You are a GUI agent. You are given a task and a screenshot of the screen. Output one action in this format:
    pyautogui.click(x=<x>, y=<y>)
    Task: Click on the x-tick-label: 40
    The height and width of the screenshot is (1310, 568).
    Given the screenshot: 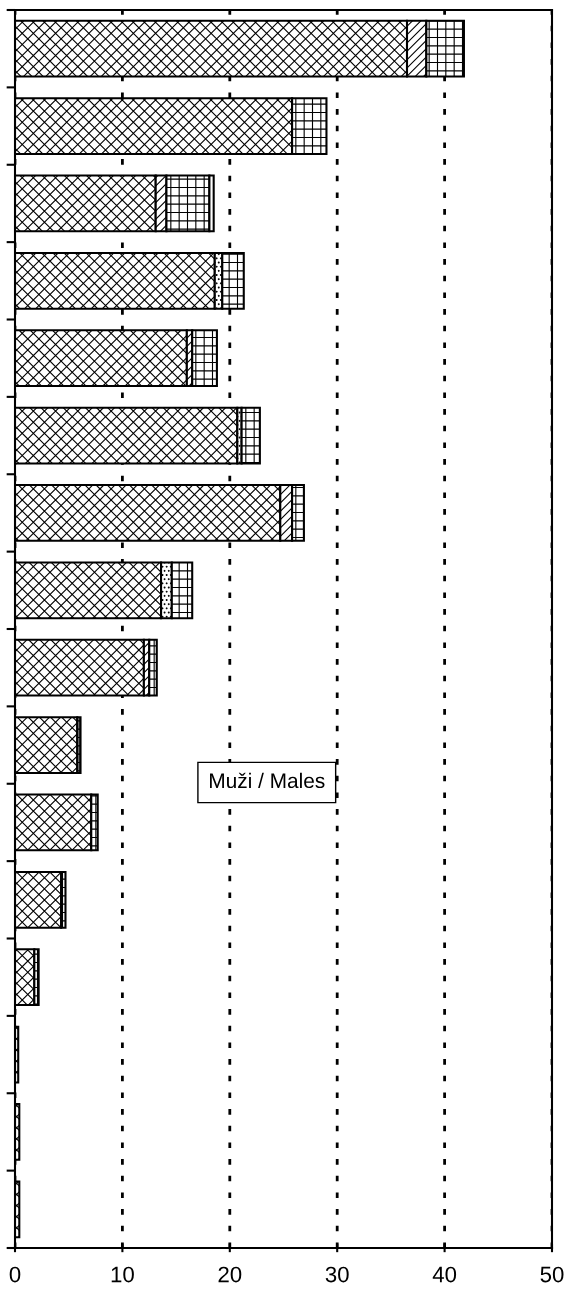 What is the action you would take?
    pyautogui.click(x=444, y=1274)
    